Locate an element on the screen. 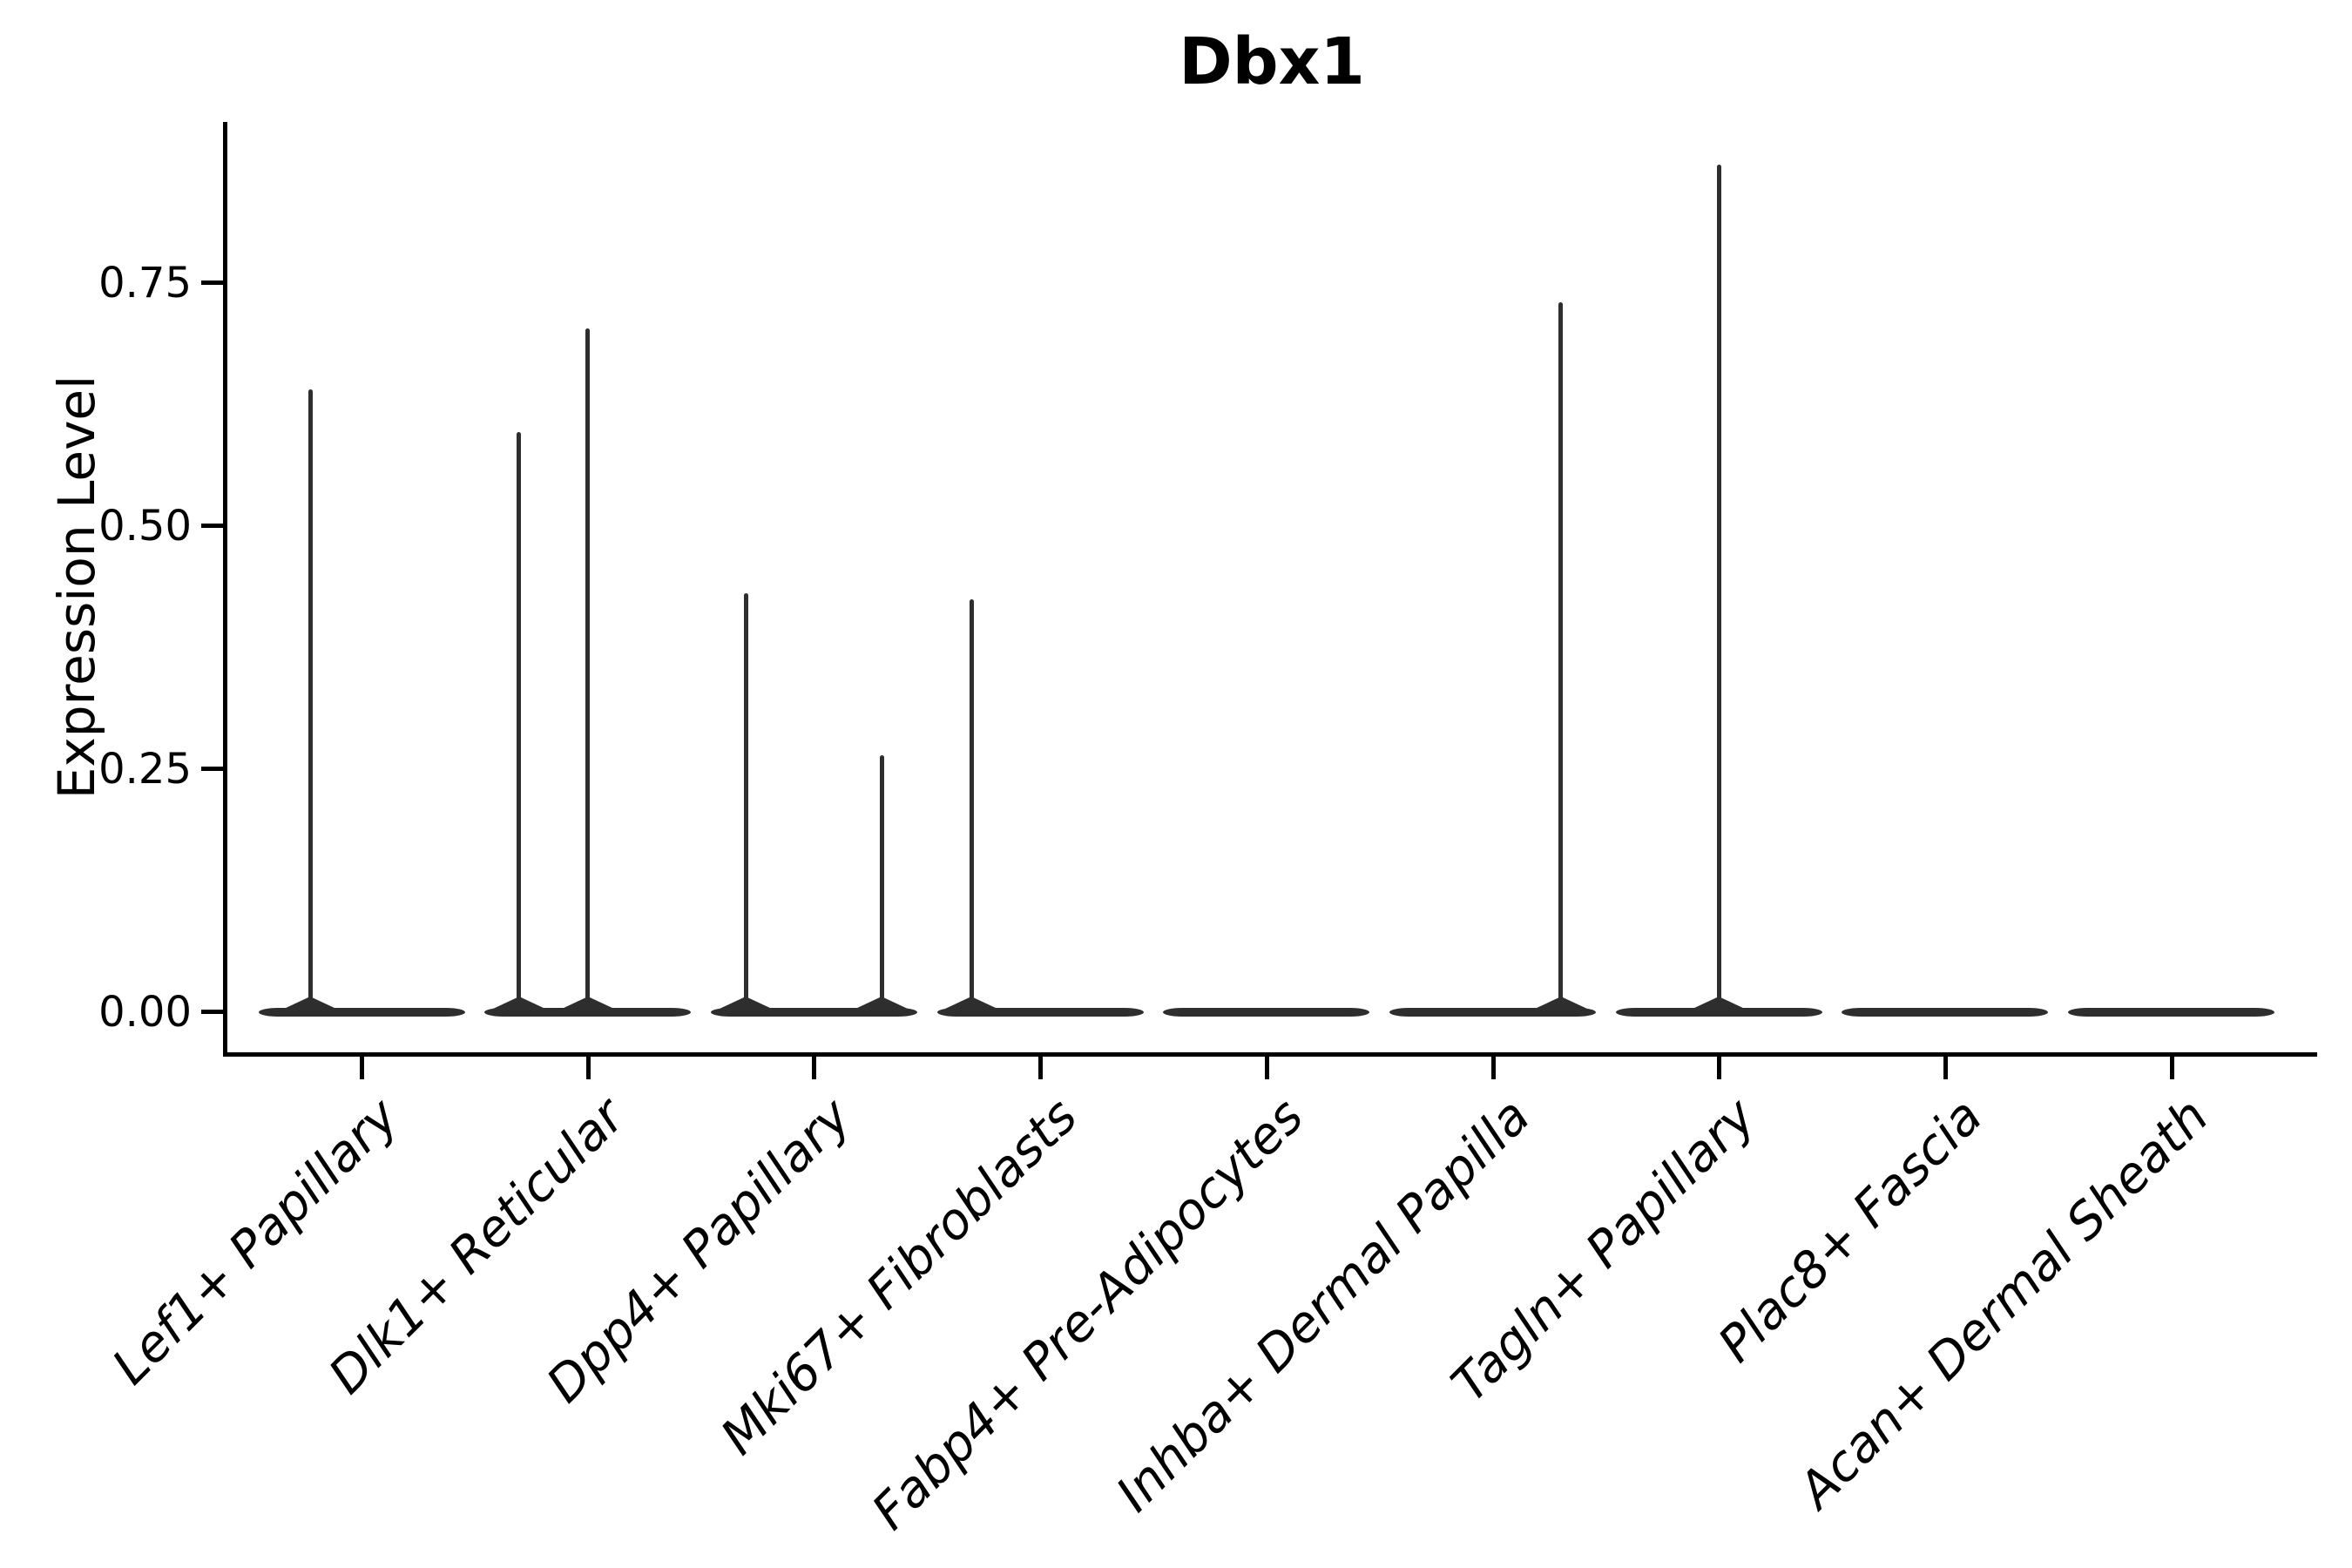  y-axis-label: Expression Level is located at coordinates (76, 587).